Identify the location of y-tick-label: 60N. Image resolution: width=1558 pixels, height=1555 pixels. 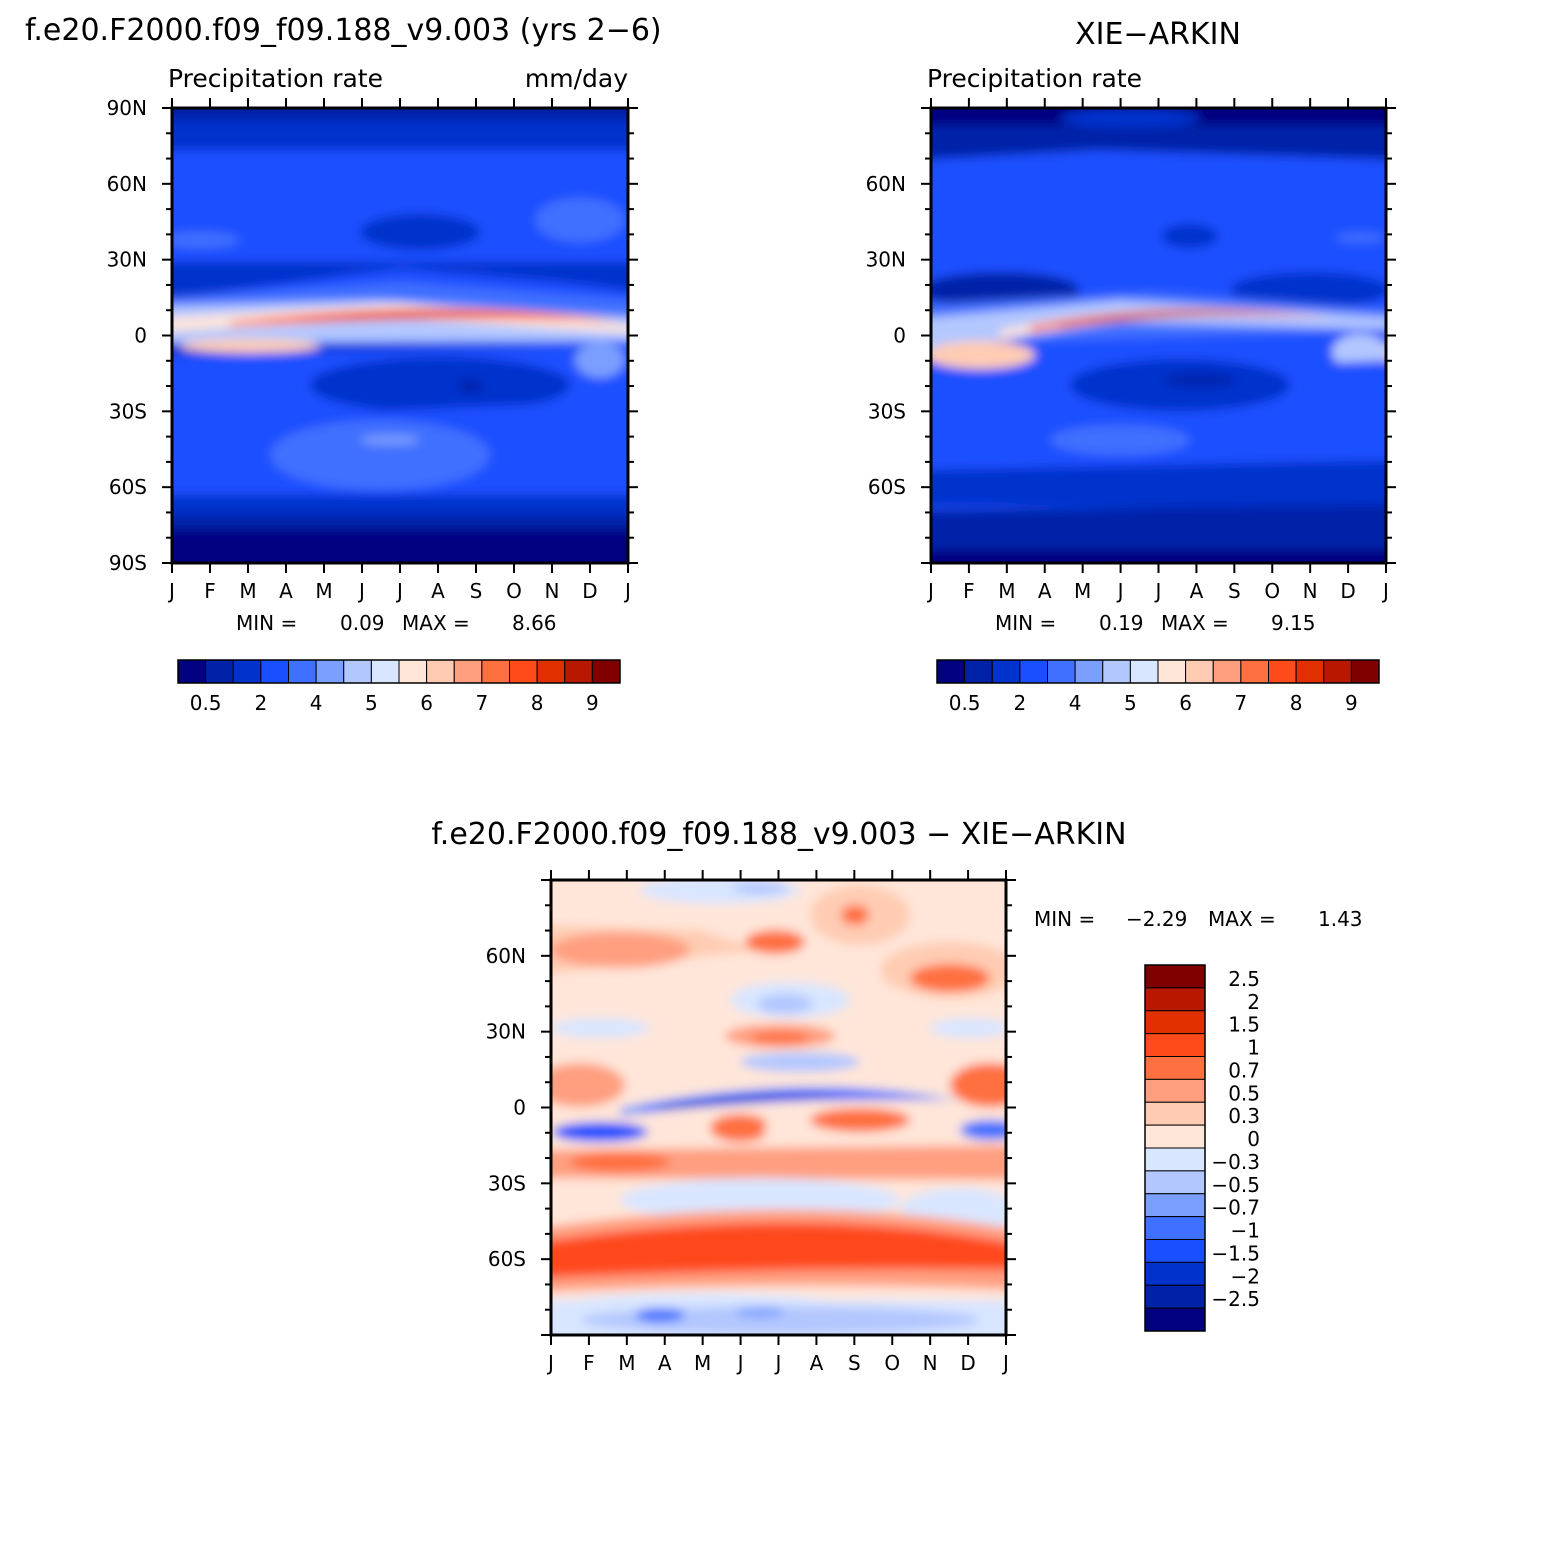
(506, 956).